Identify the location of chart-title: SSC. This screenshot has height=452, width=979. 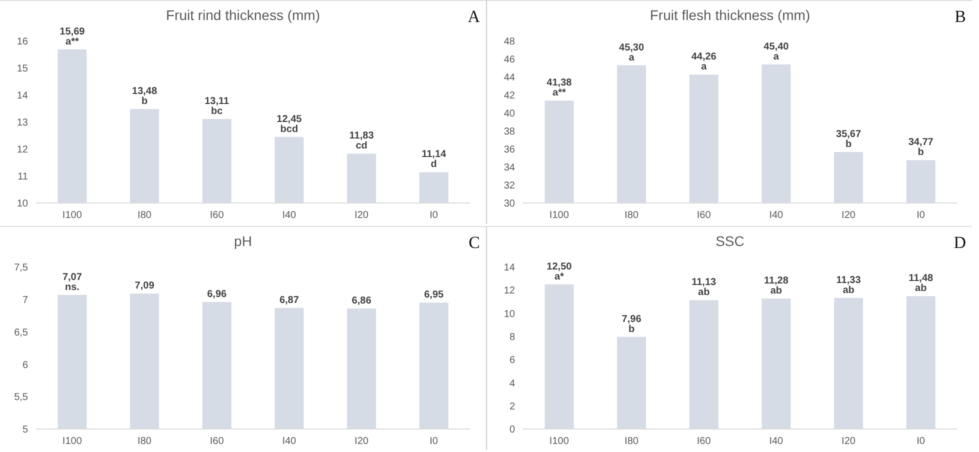
(730, 241).